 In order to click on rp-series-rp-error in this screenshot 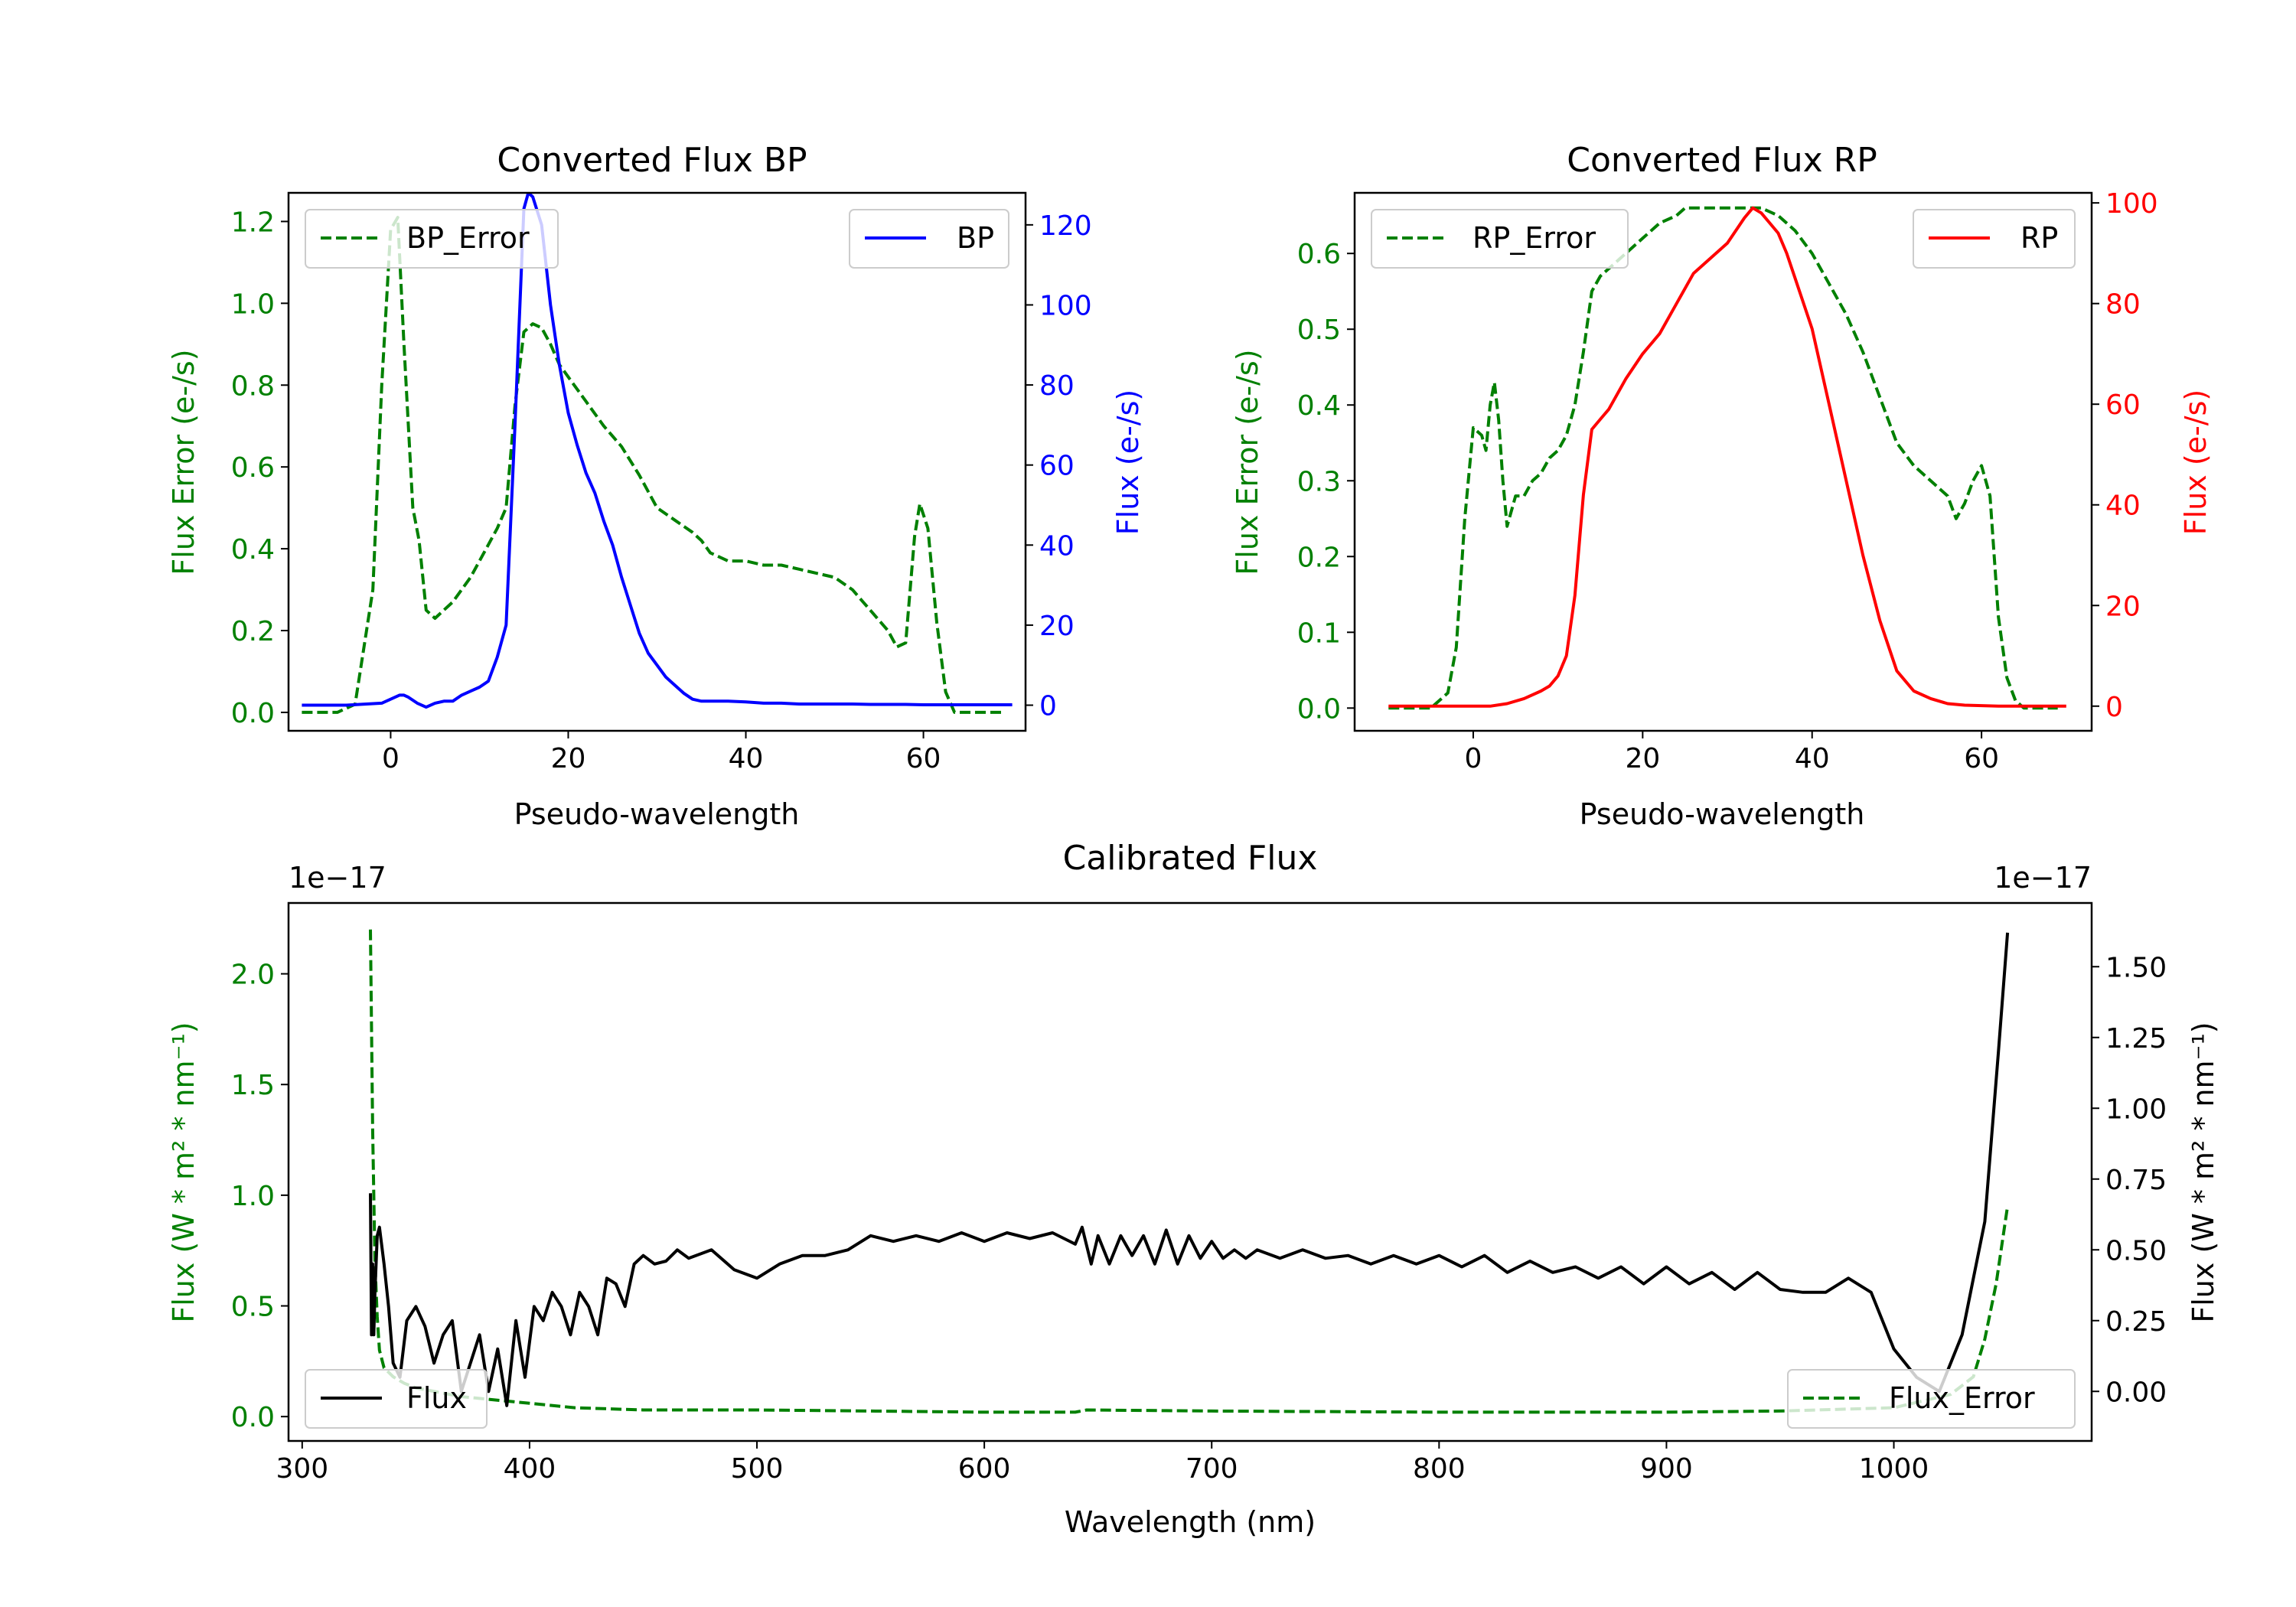, I will do `click(1723, 458)`.